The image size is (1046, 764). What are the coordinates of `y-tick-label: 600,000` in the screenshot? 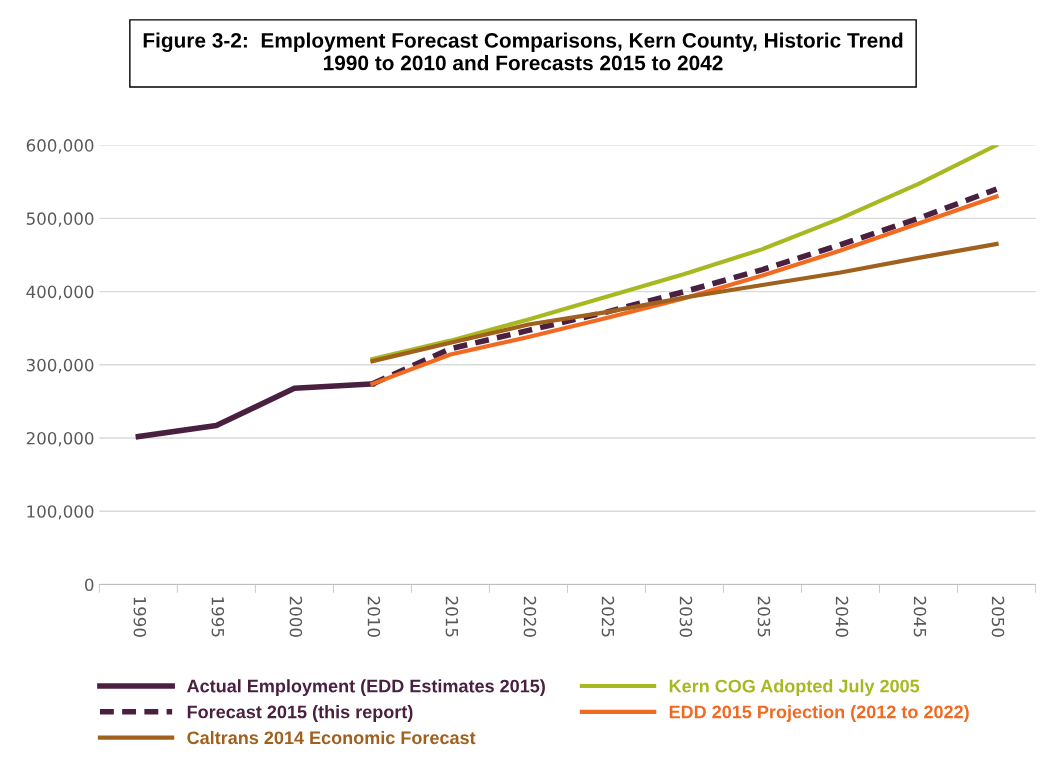 It's located at (60, 146).